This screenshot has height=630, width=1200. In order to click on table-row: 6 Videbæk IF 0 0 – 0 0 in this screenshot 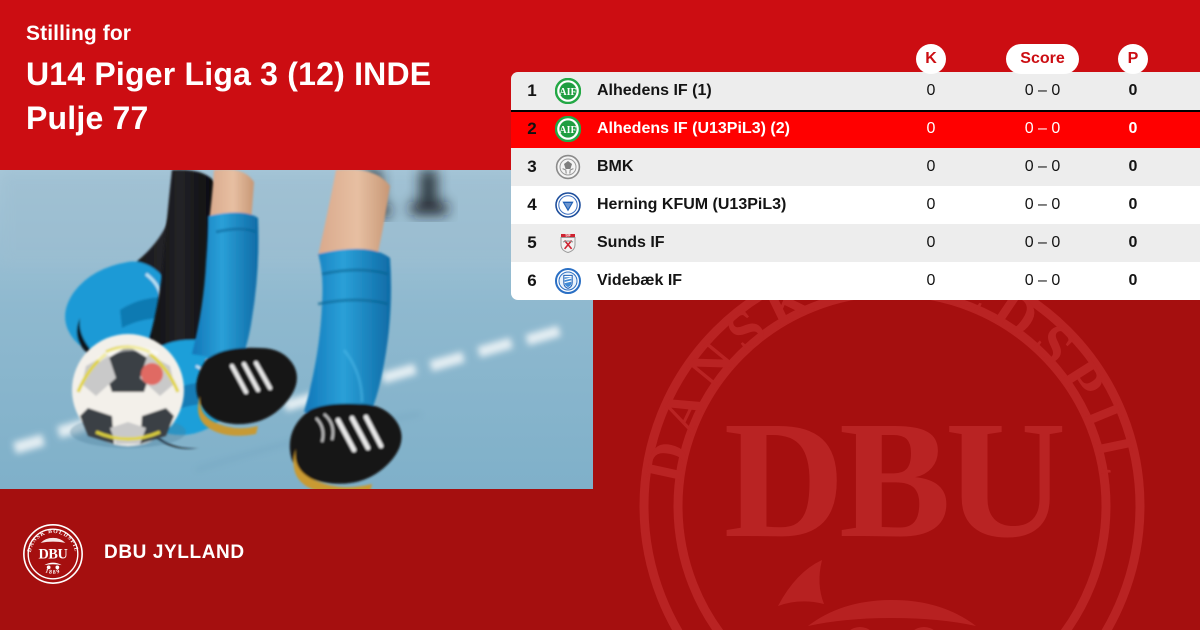, I will do `click(855, 281)`.